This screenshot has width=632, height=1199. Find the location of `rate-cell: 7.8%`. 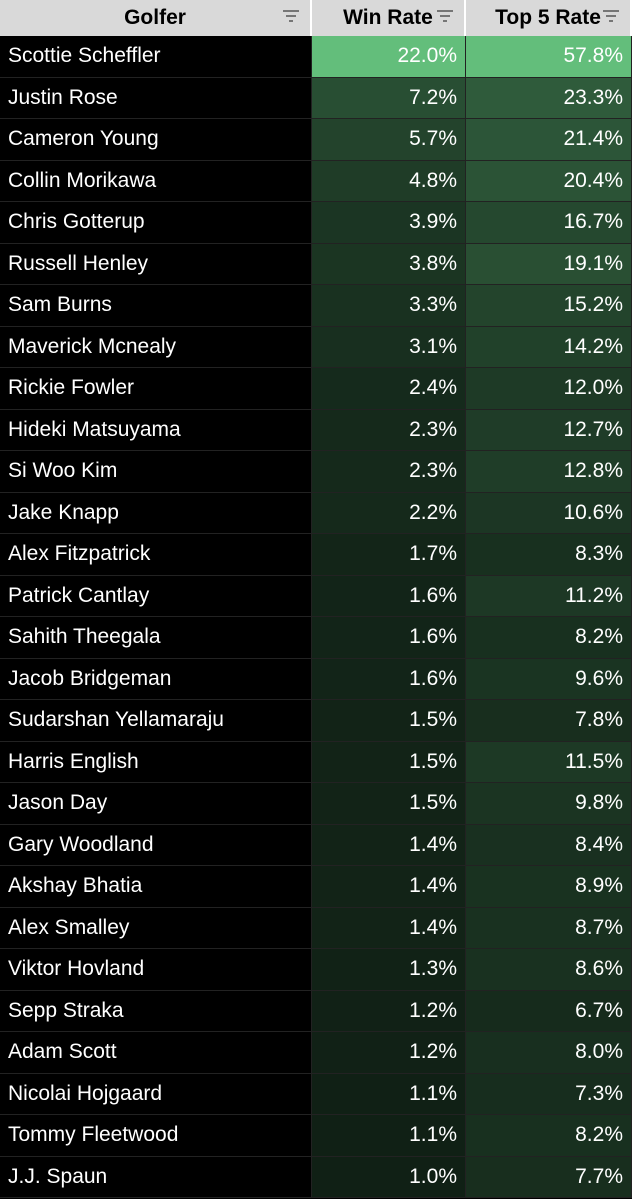

rate-cell: 7.8% is located at coordinates (549, 721).